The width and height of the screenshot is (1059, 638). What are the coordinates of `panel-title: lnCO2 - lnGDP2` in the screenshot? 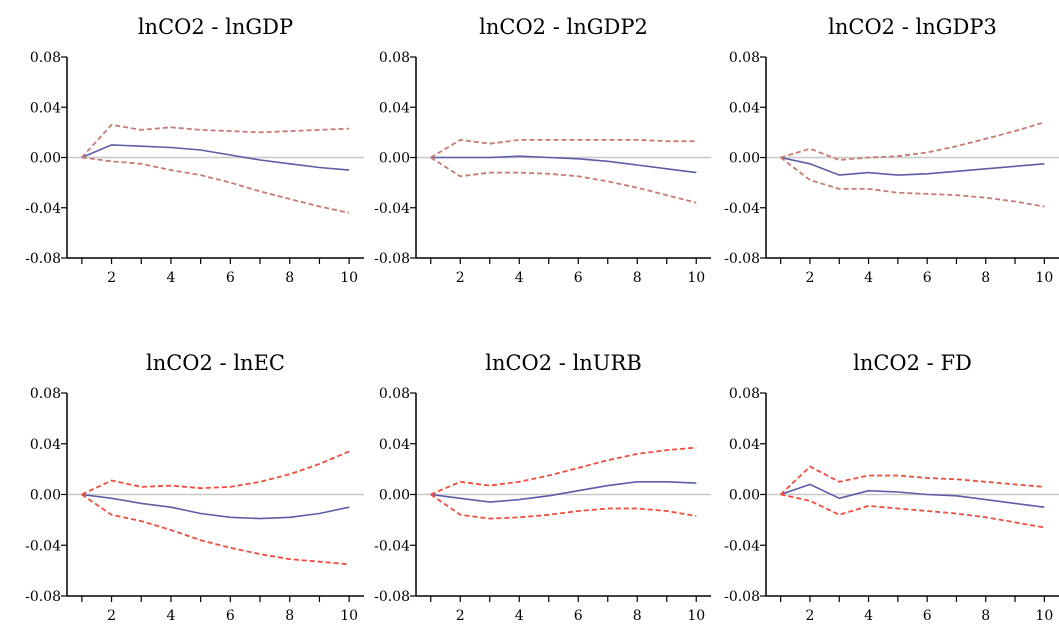 It's located at (563, 27).